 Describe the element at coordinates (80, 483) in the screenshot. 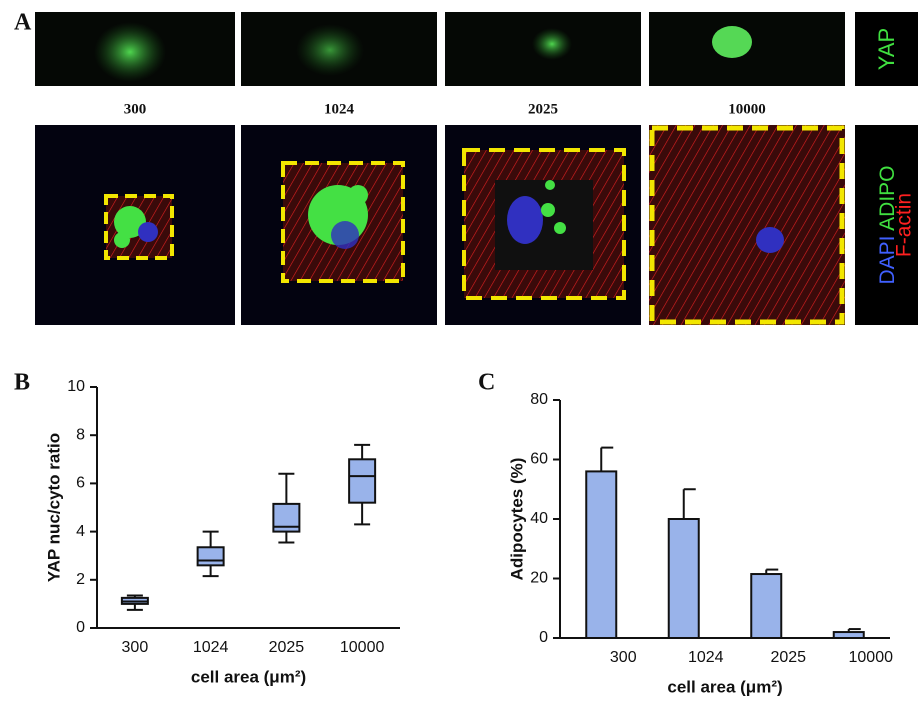

I see `y-tick-label: 6` at that location.